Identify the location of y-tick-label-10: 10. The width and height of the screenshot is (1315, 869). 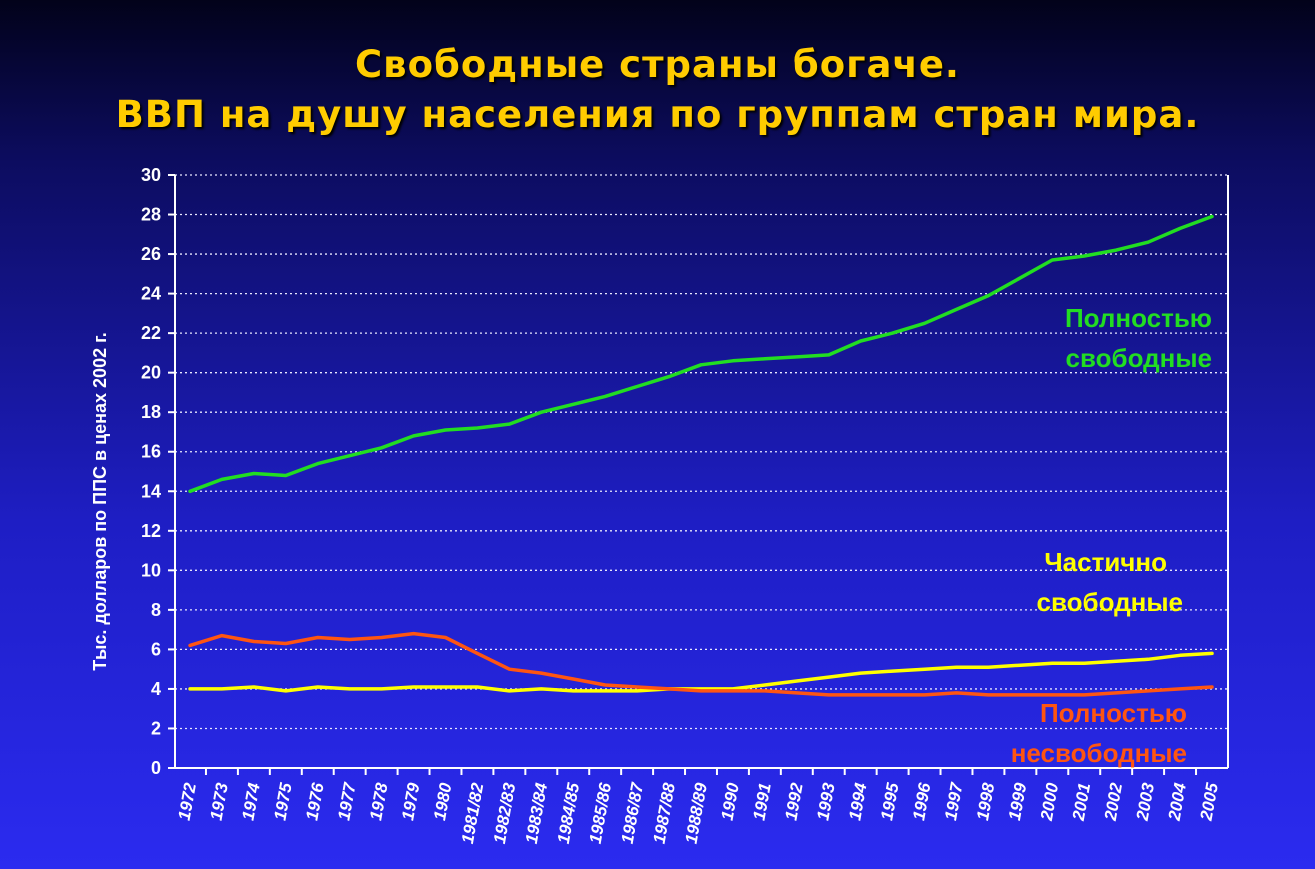
(151, 570).